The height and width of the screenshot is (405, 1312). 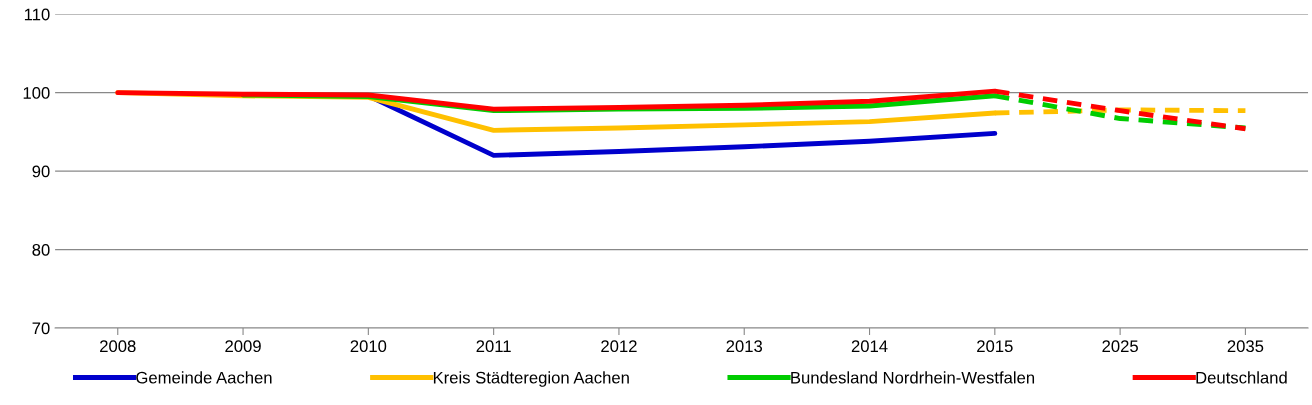 What do you see at coordinates (41, 249) in the screenshot?
I see `y-tick-label: 80` at bounding box center [41, 249].